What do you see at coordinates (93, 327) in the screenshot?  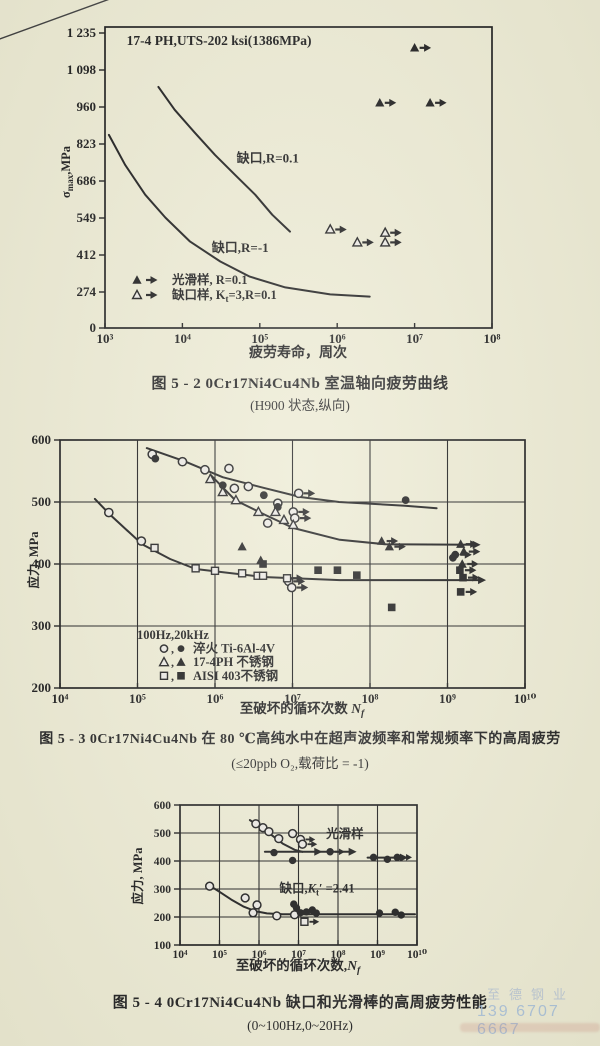 I see `y-tick-label: 0` at bounding box center [93, 327].